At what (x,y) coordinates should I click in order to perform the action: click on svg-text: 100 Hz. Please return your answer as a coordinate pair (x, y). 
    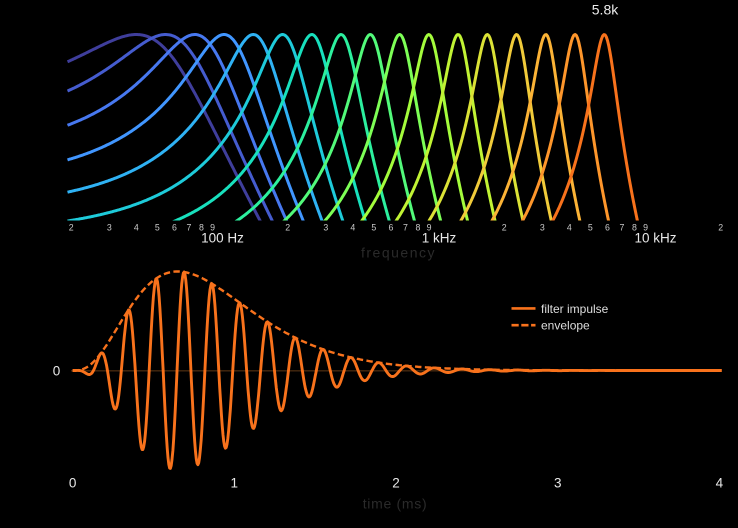
    Looking at the image, I should click on (222, 238).